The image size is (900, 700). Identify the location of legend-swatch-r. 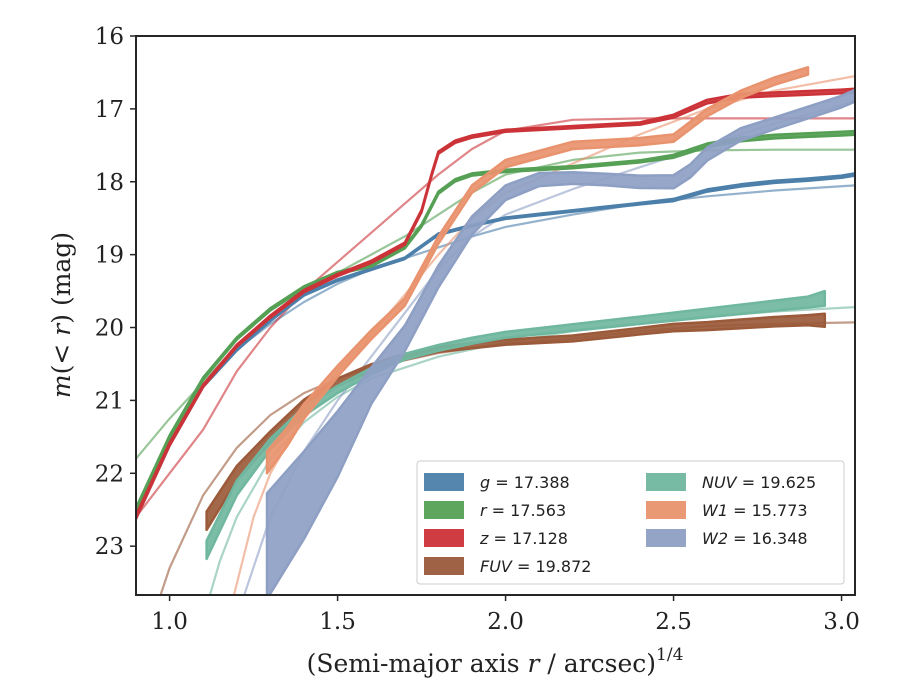
(444, 510).